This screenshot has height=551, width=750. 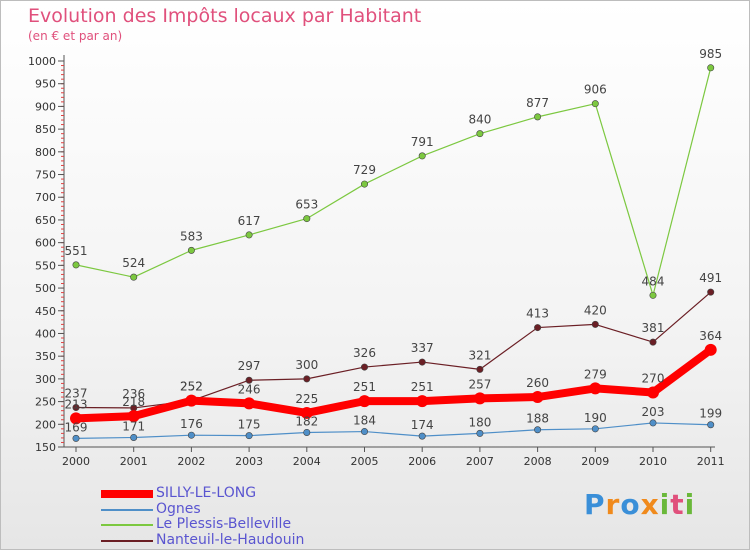 I want to click on data-label: 246, so click(x=249, y=389).